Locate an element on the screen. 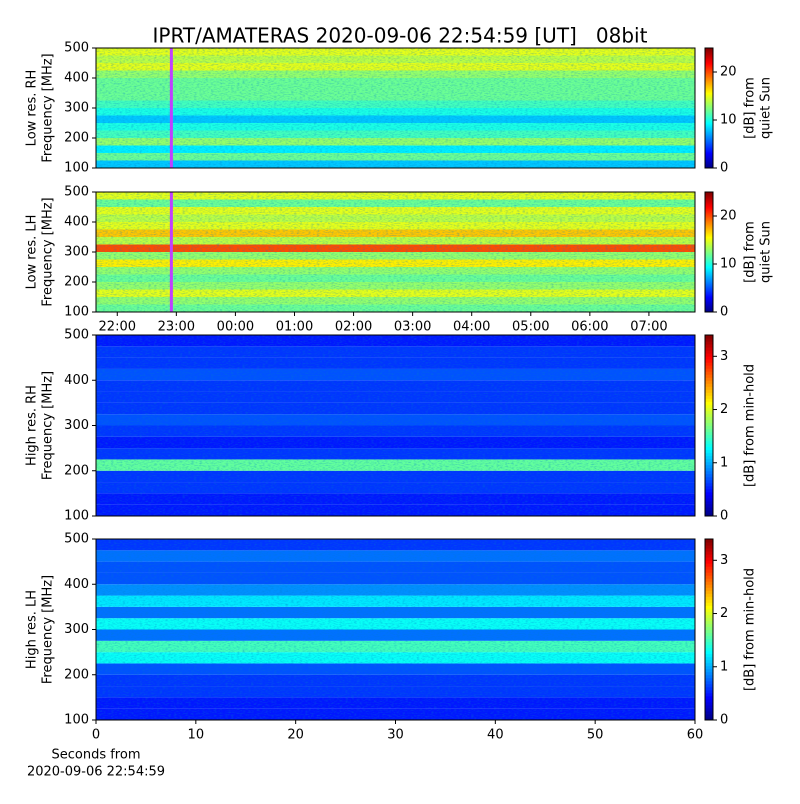 Image resolution: width=800 pixels, height=804 pixels. x-tick-label: 30 is located at coordinates (395, 735).